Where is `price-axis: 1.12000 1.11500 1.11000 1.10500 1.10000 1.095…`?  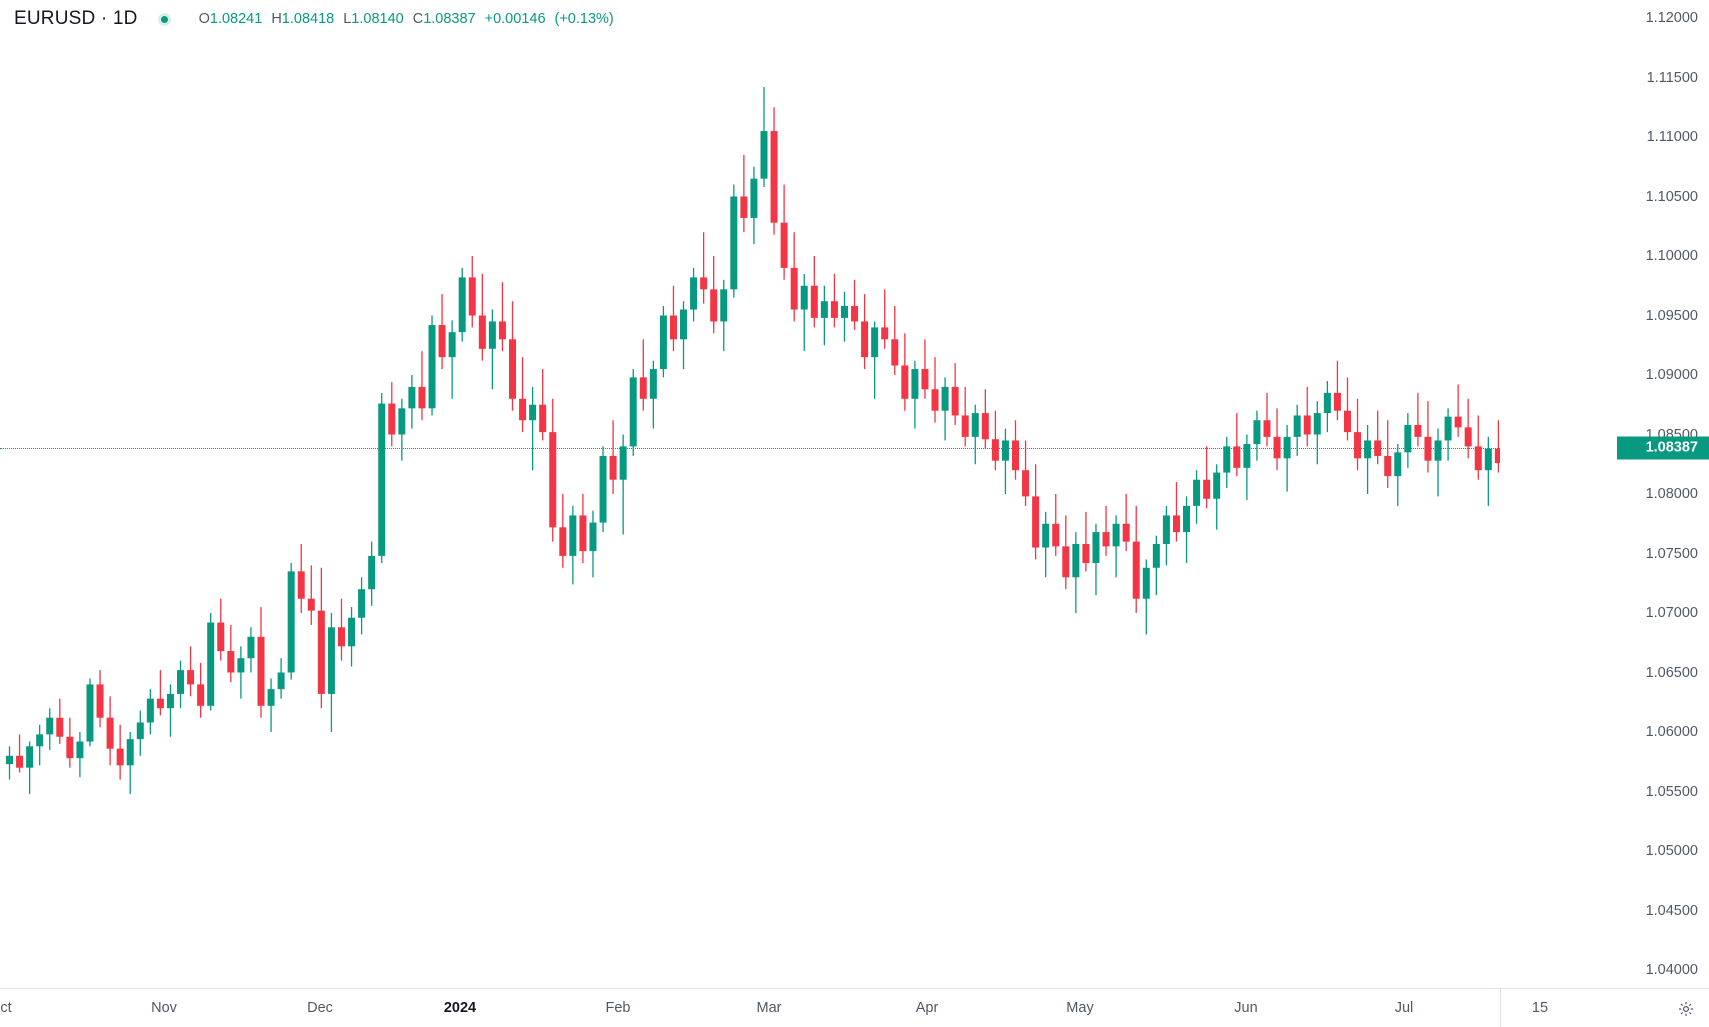 price-axis: 1.12000 1.11500 1.11000 1.10500 1.10000 1.095… is located at coordinates (1604, 494).